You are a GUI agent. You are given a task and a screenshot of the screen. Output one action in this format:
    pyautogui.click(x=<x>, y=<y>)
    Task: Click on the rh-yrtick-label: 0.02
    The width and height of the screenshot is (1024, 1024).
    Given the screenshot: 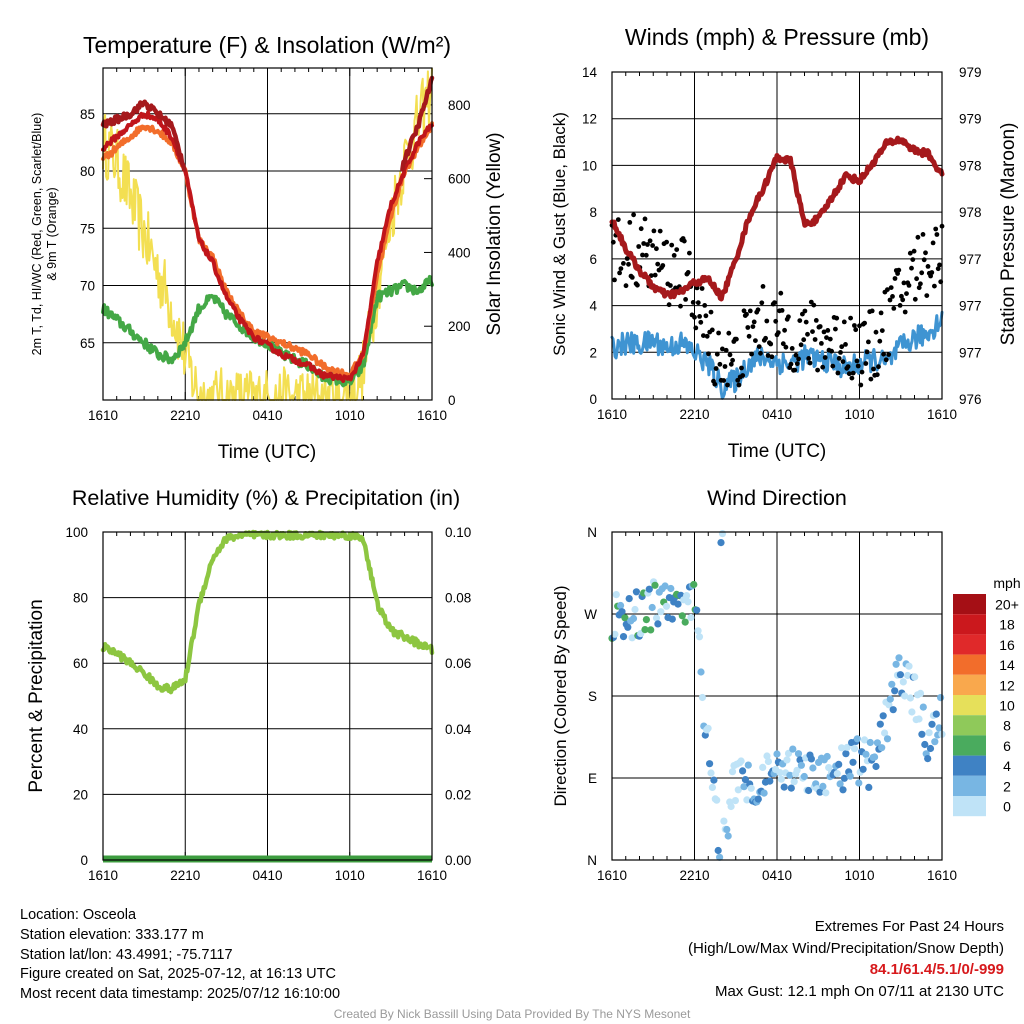 What is the action you would take?
    pyautogui.click(x=458, y=794)
    